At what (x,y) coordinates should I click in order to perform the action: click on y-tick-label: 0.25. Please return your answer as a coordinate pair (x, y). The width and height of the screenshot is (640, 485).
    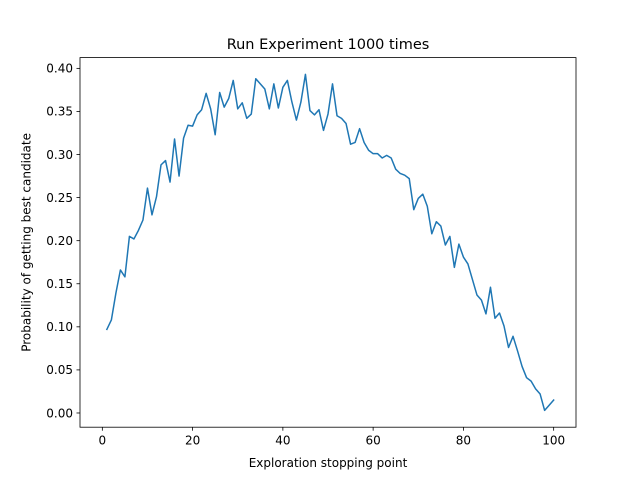
    Looking at the image, I should click on (59, 198).